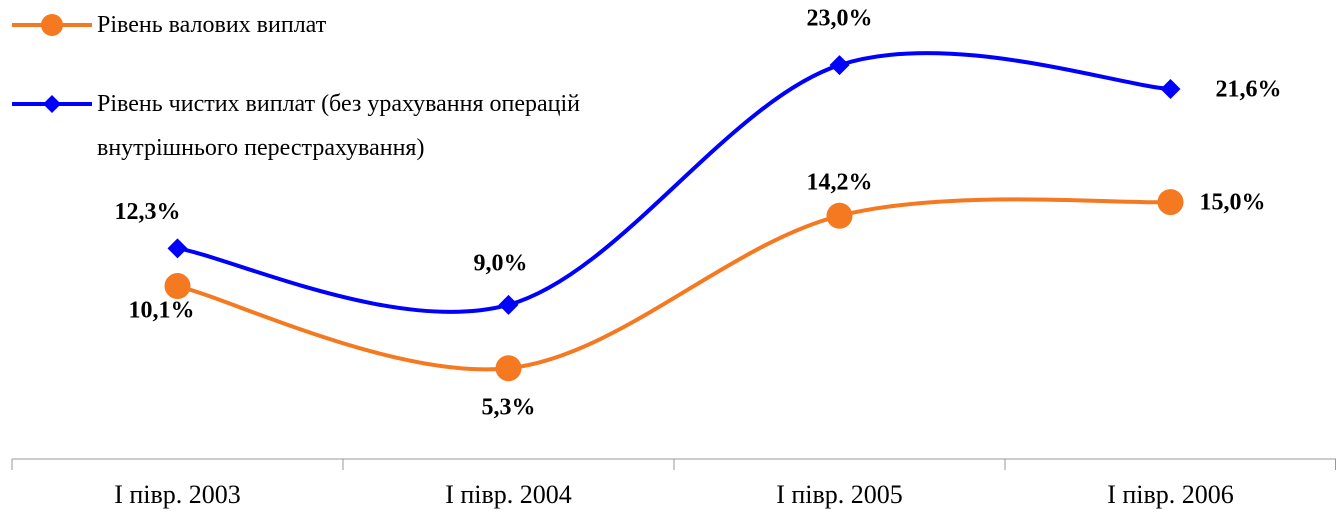 The image size is (1336, 524). I want to click on data-label: 23,0%, so click(840, 19).